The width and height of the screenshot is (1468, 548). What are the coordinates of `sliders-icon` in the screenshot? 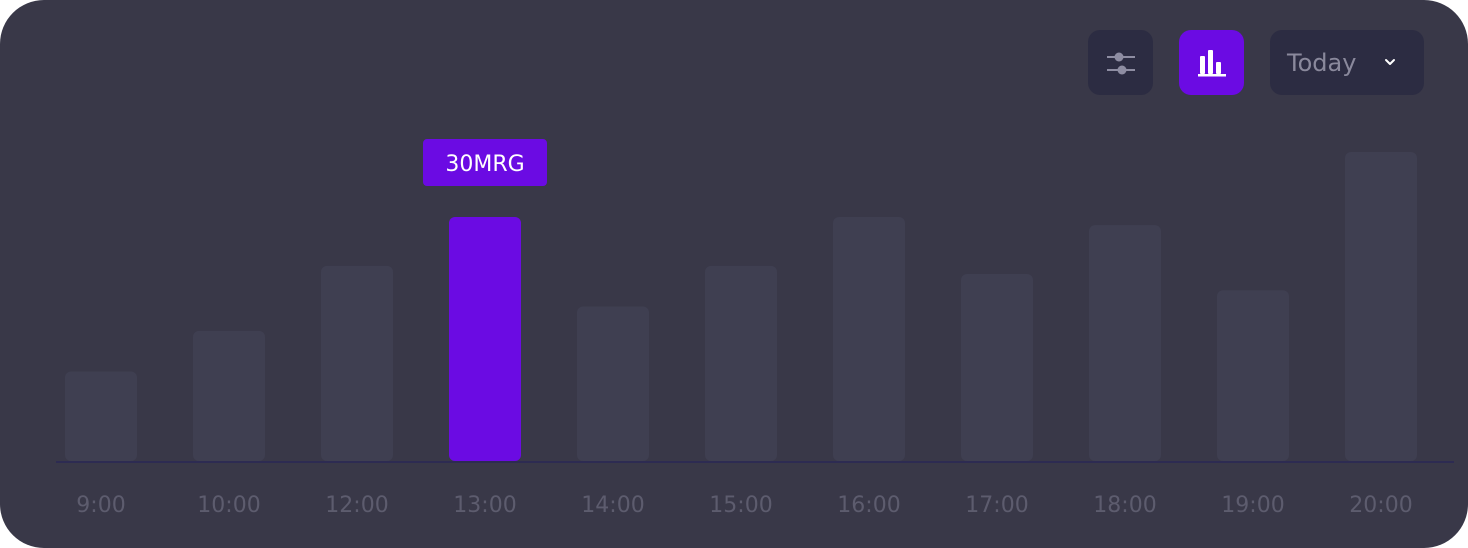 It's located at (1120, 63).